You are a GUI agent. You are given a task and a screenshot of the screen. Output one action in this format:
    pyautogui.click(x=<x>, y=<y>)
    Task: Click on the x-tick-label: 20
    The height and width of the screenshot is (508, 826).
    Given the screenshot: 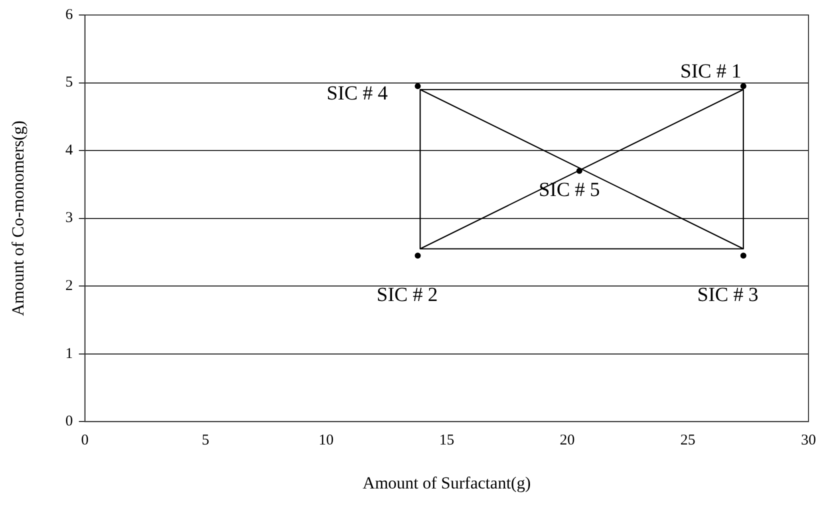 What is the action you would take?
    pyautogui.click(x=567, y=440)
    